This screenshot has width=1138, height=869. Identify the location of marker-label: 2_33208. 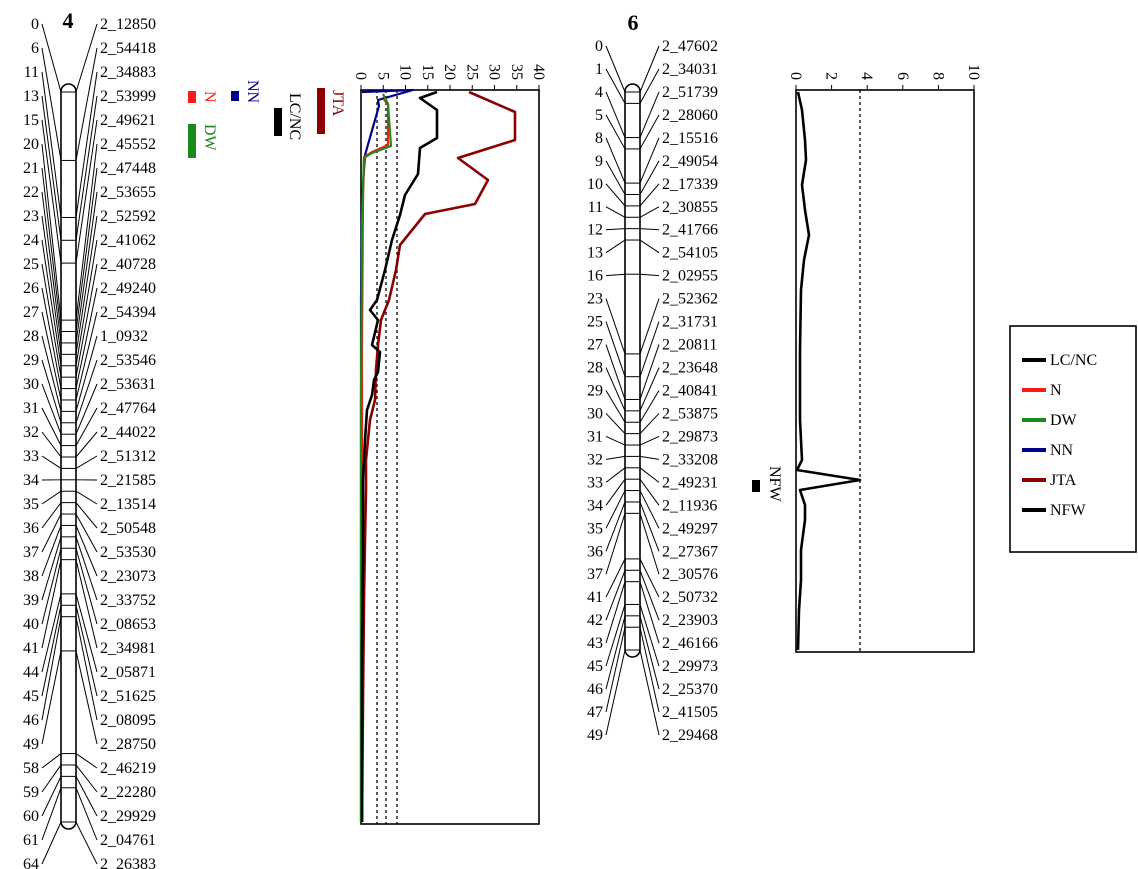
(690, 459).